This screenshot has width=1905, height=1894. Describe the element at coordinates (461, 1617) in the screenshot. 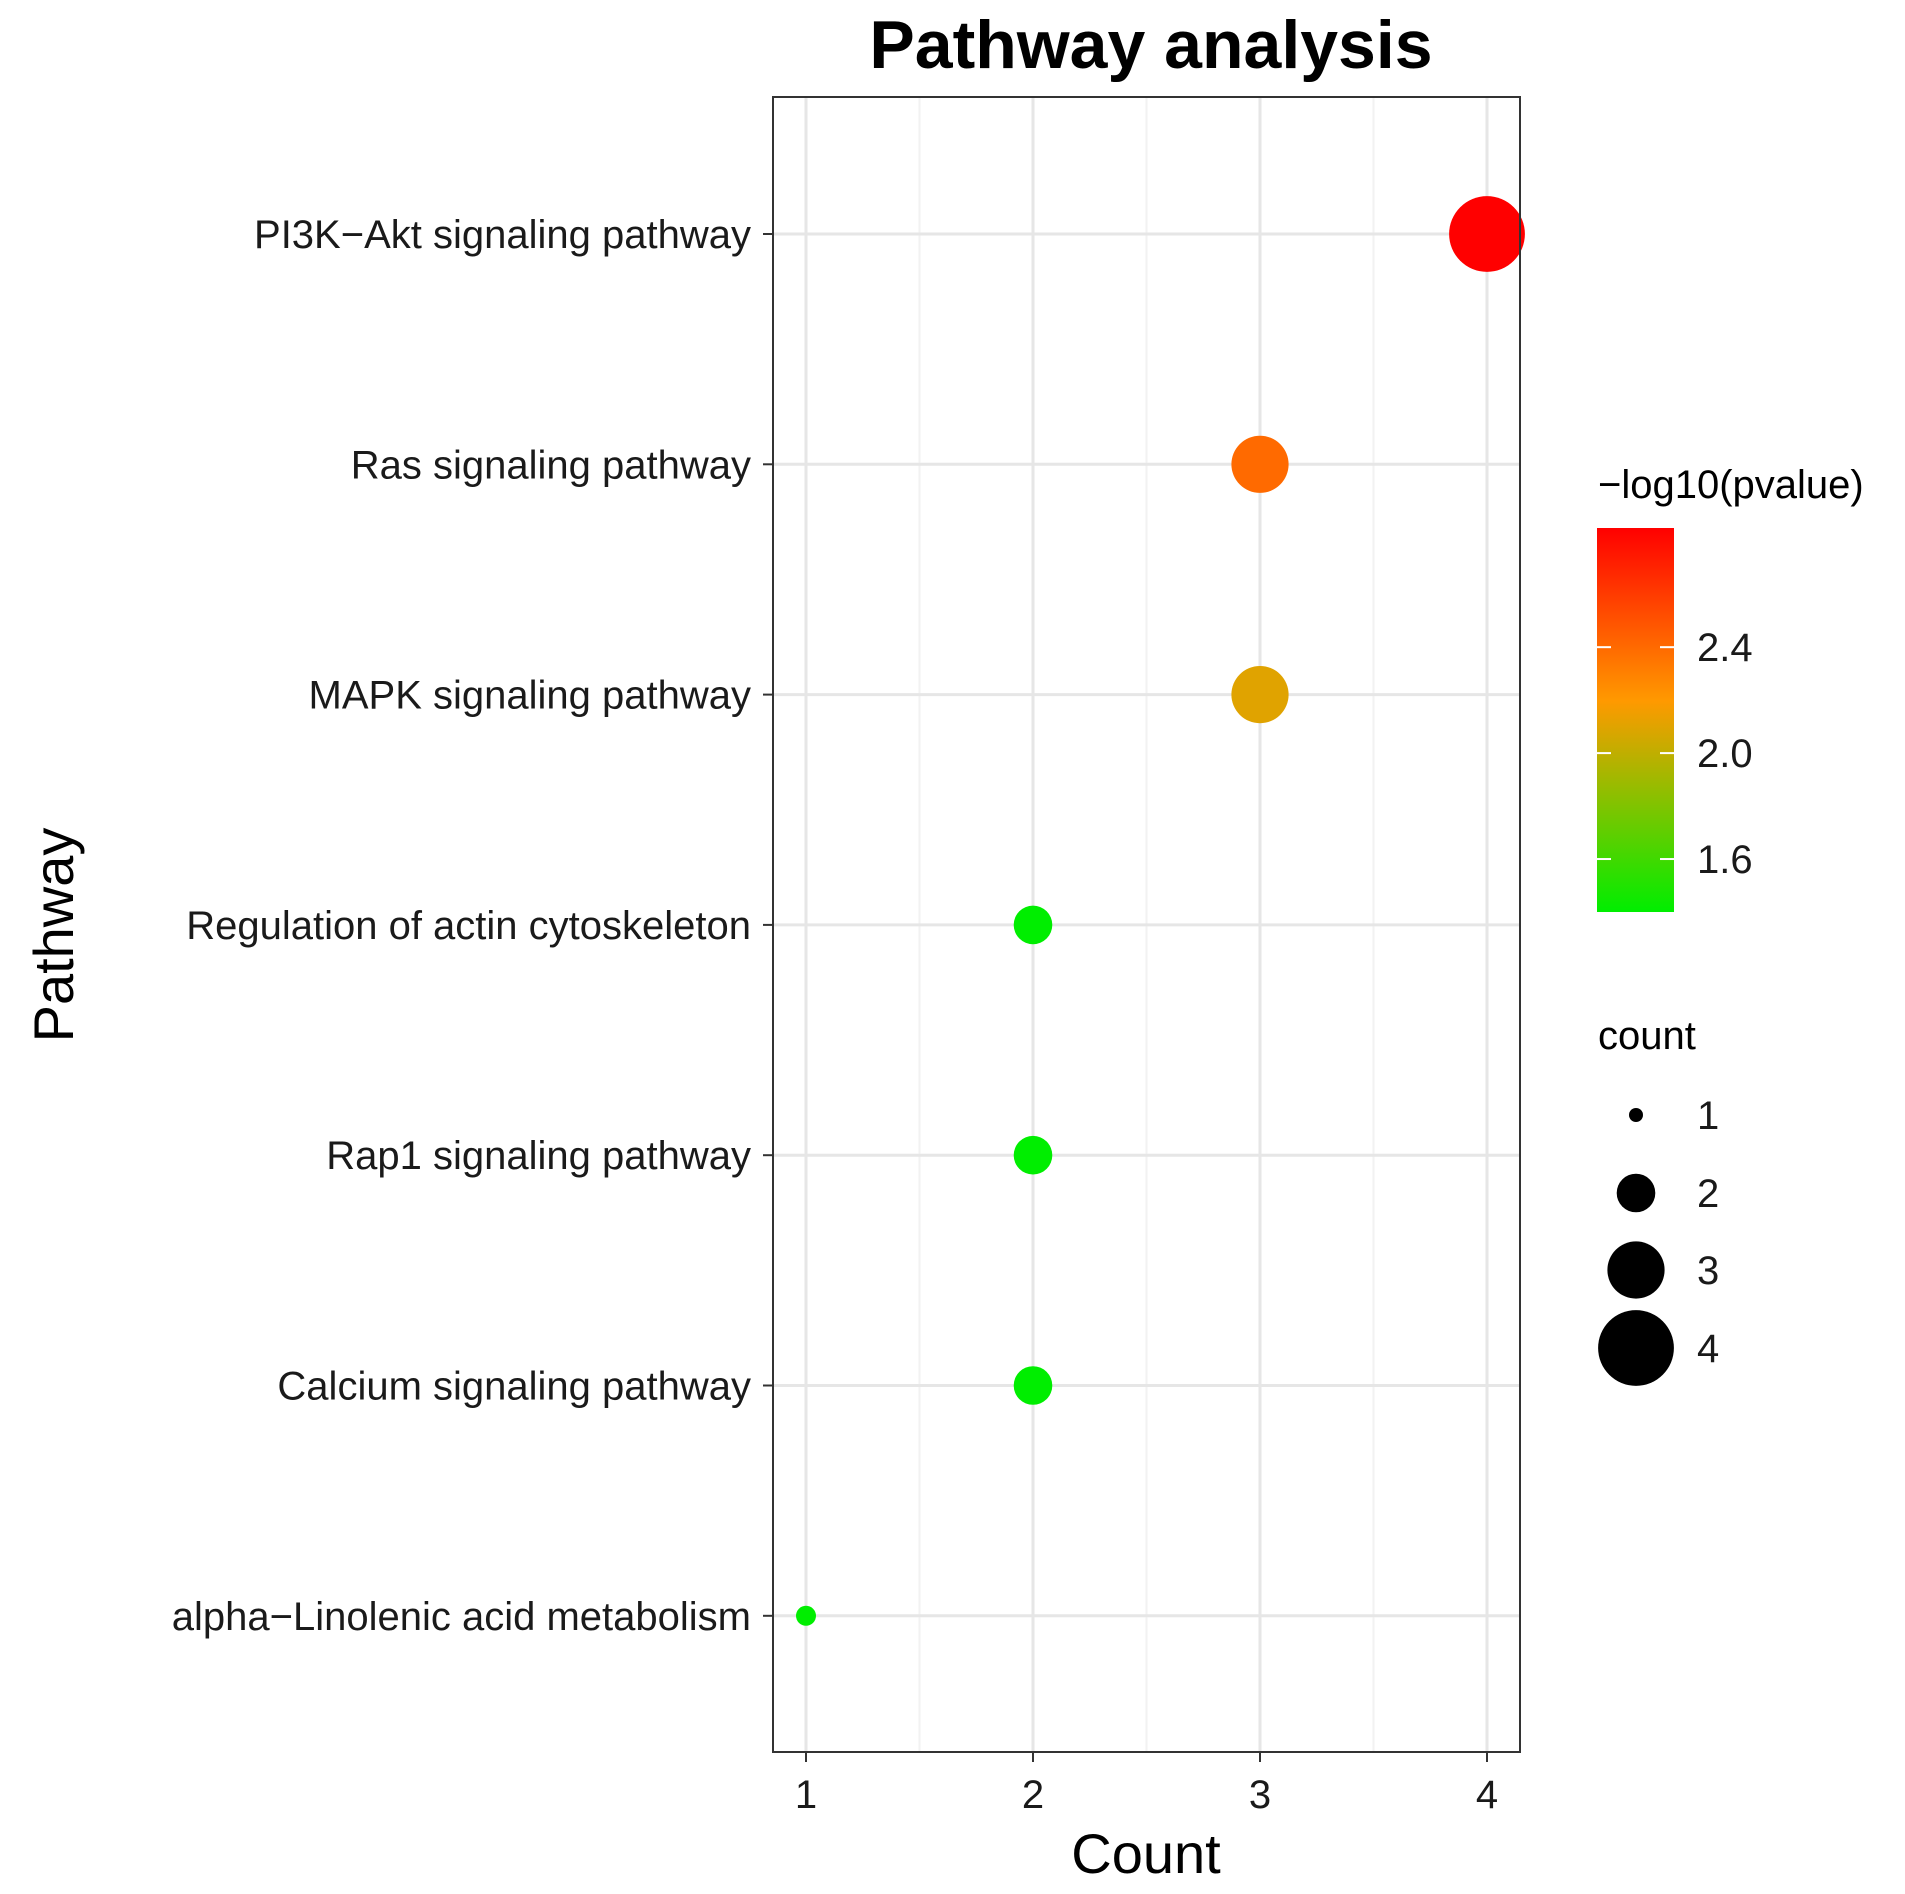

I see `y-tick-label: alpha−Linolenic acid metabolism` at that location.